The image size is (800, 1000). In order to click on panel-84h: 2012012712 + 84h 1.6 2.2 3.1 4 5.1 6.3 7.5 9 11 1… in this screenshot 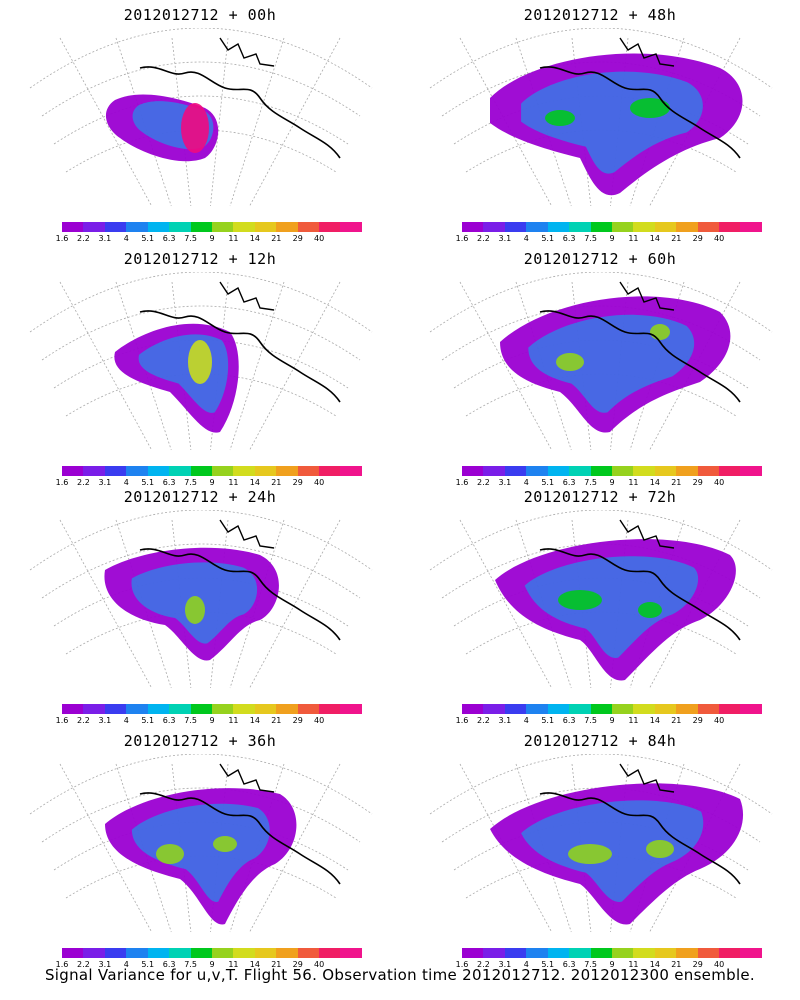, I will do `click(600, 848)`.